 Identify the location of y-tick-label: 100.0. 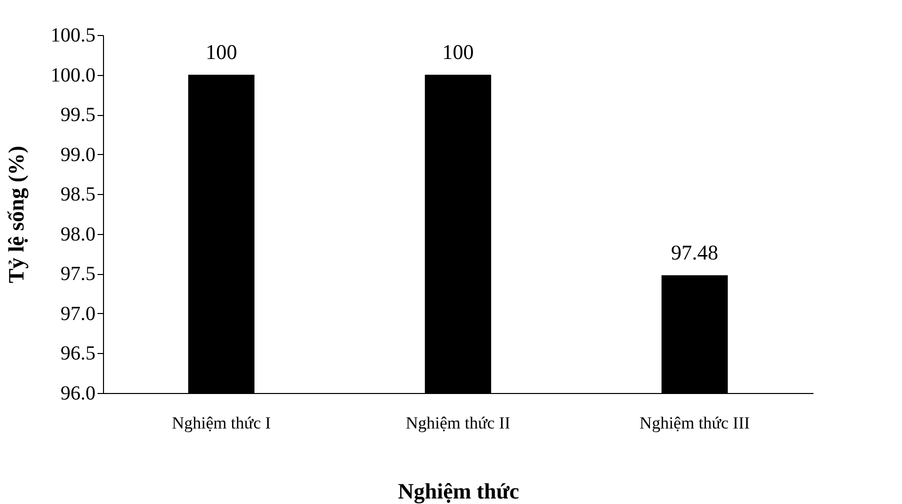
(73, 75).